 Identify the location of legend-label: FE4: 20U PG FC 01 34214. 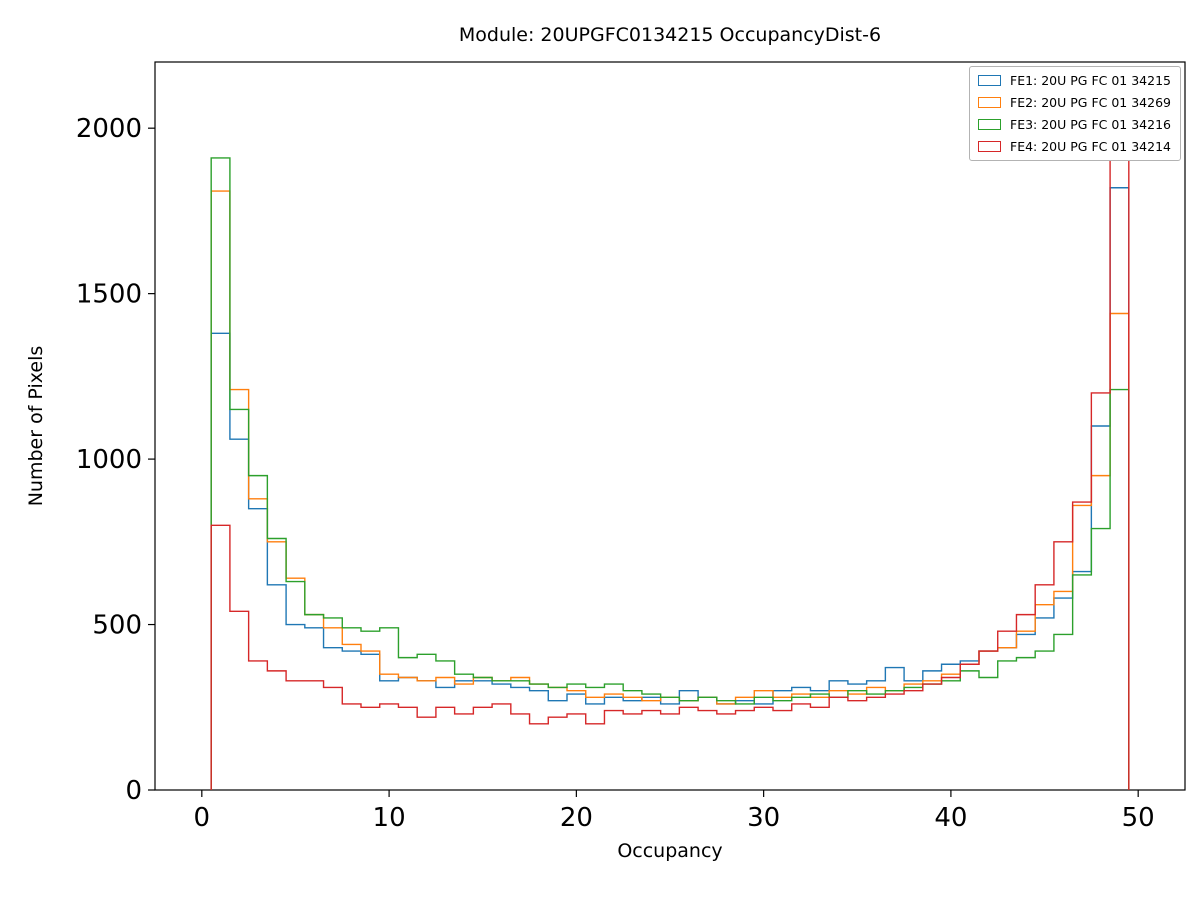
(1090, 146).